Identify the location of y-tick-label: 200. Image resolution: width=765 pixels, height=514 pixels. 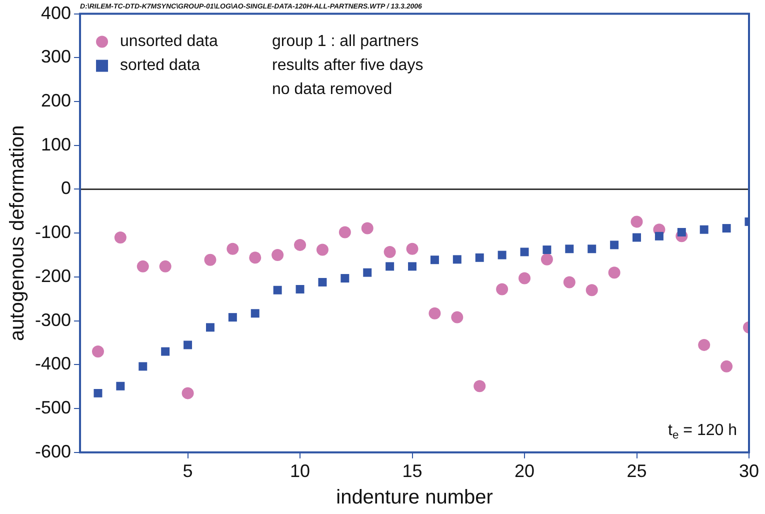
(56, 100).